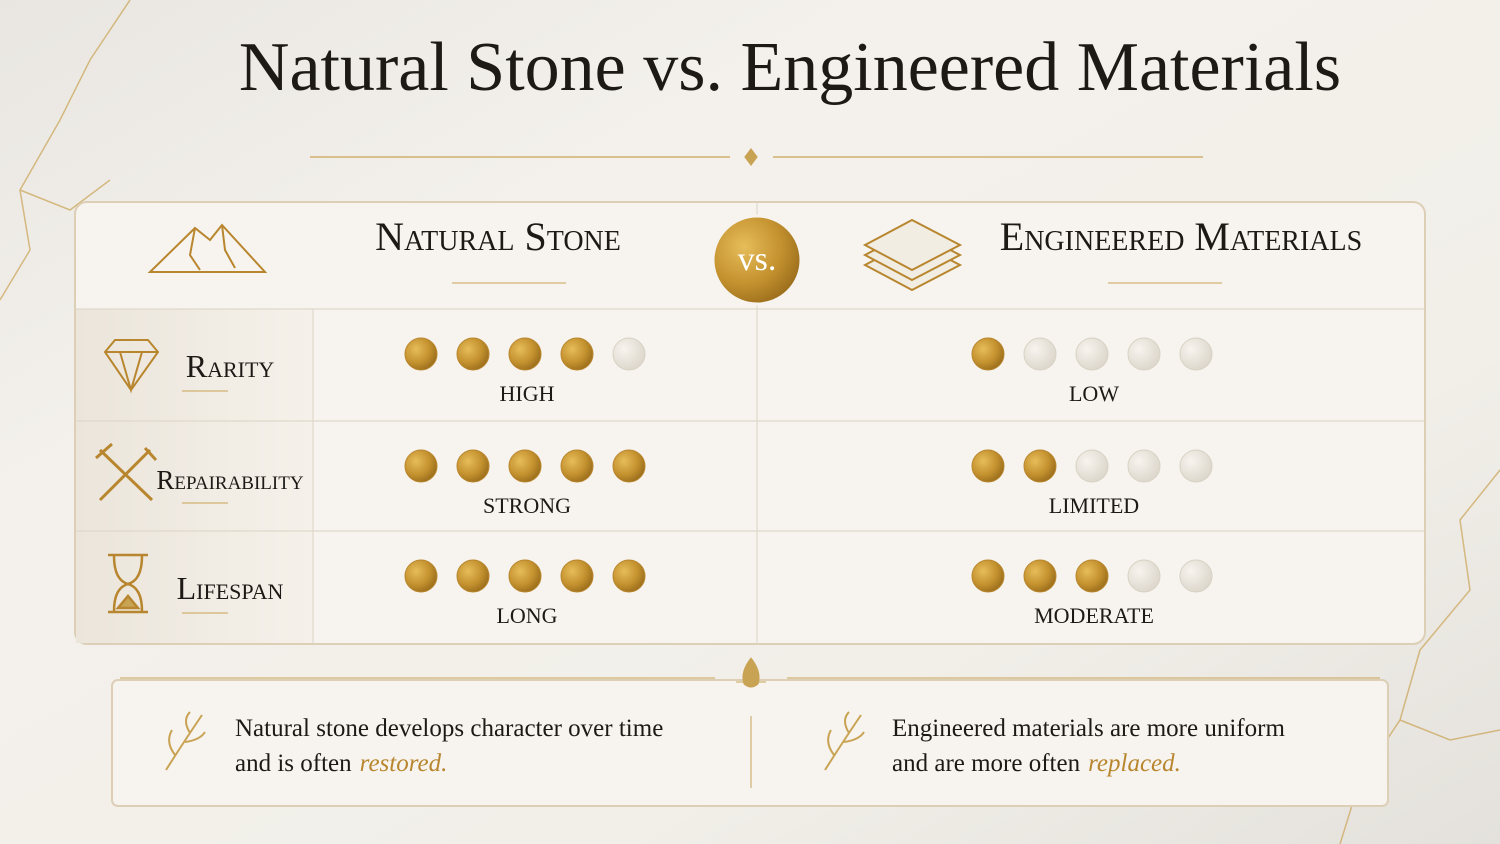  I want to click on note-emphasis: replaced., so click(1134, 763).